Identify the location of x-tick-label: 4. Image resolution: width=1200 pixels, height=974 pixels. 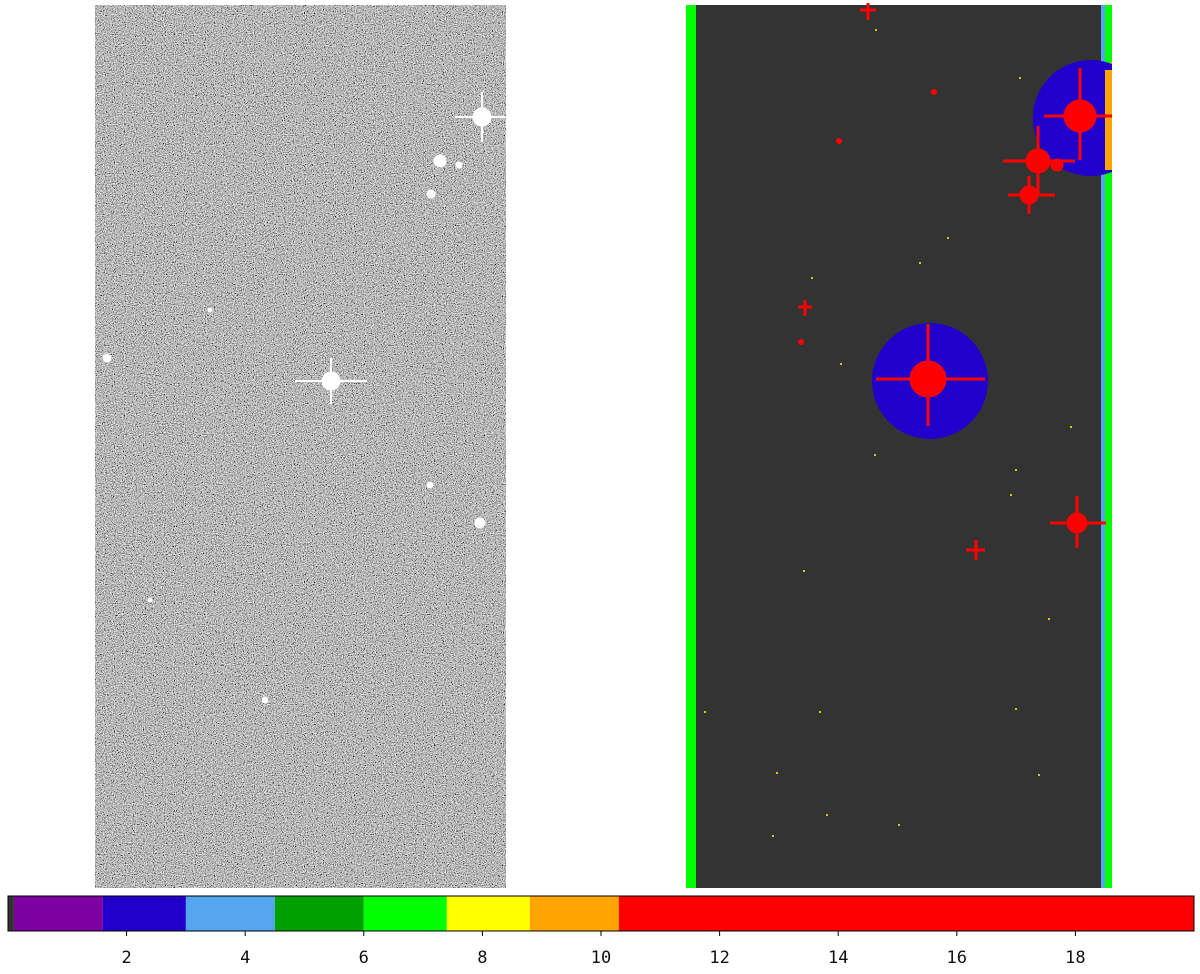
(245, 958).